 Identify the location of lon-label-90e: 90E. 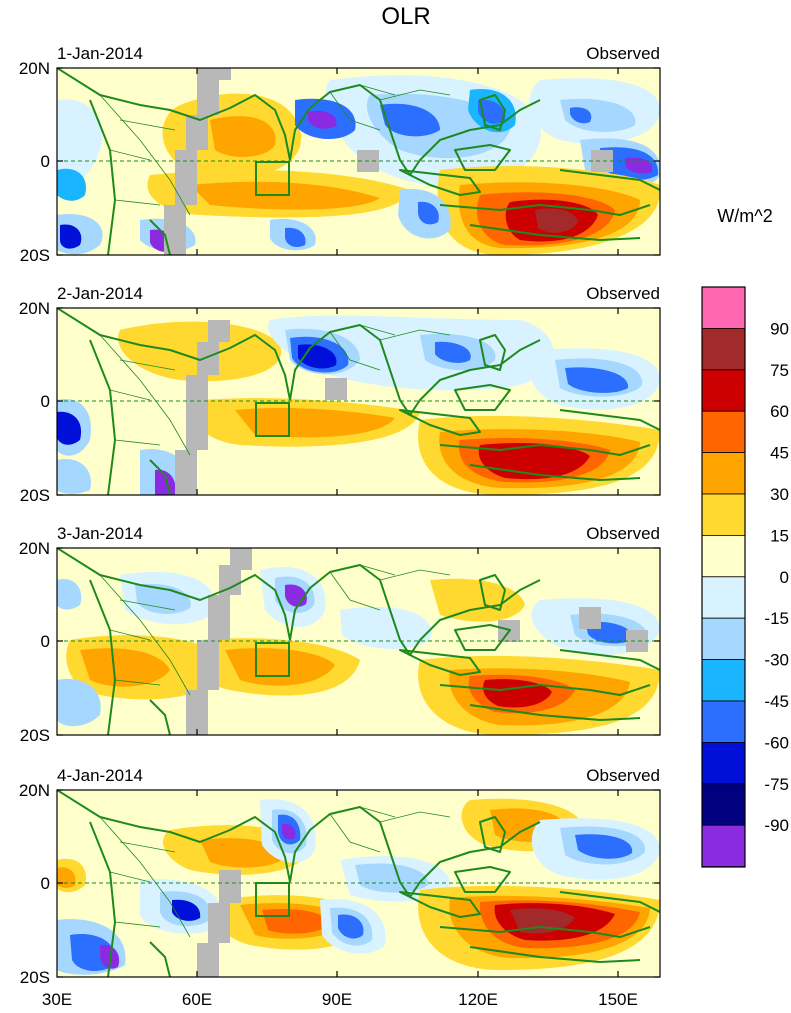
(337, 999).